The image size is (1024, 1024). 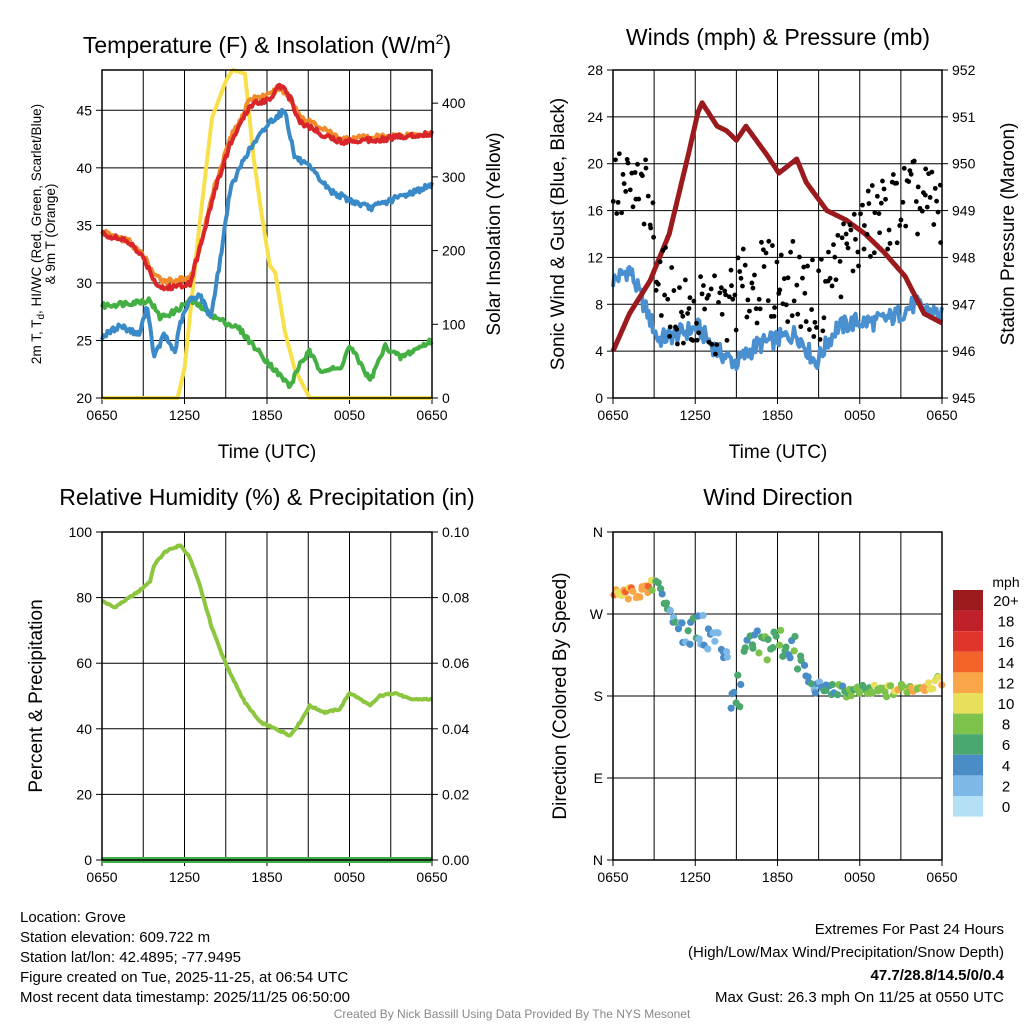 I want to click on y-tick-label: S, so click(x=598, y=696).